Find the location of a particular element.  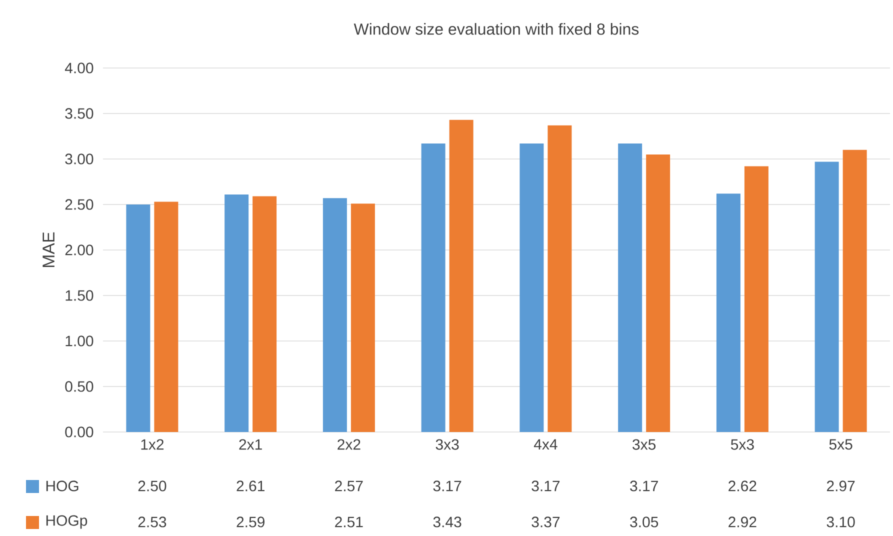

x-tick-label: 3x3 is located at coordinates (447, 444).